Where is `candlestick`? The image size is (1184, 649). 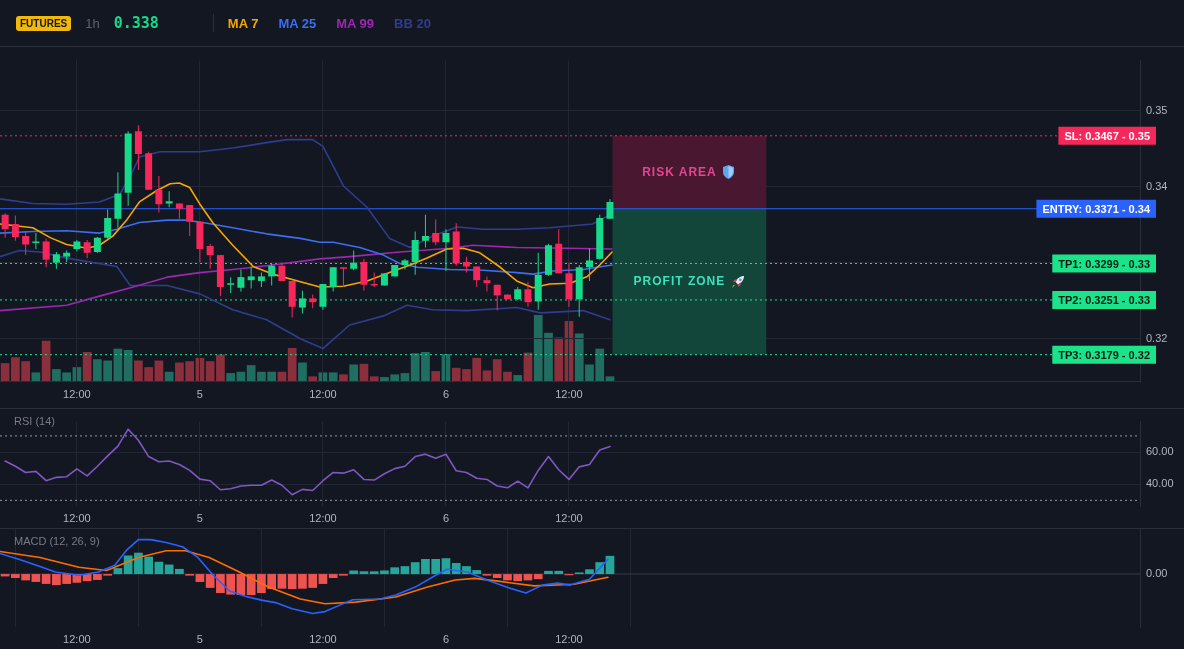 candlestick is located at coordinates (343, 277).